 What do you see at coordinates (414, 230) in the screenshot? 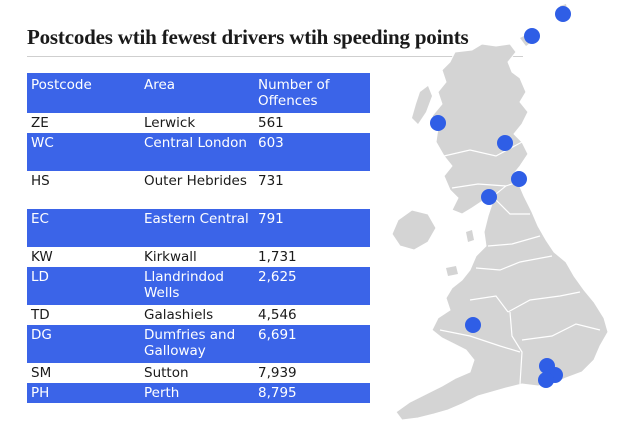
I see `northern-ireland` at bounding box center [414, 230].